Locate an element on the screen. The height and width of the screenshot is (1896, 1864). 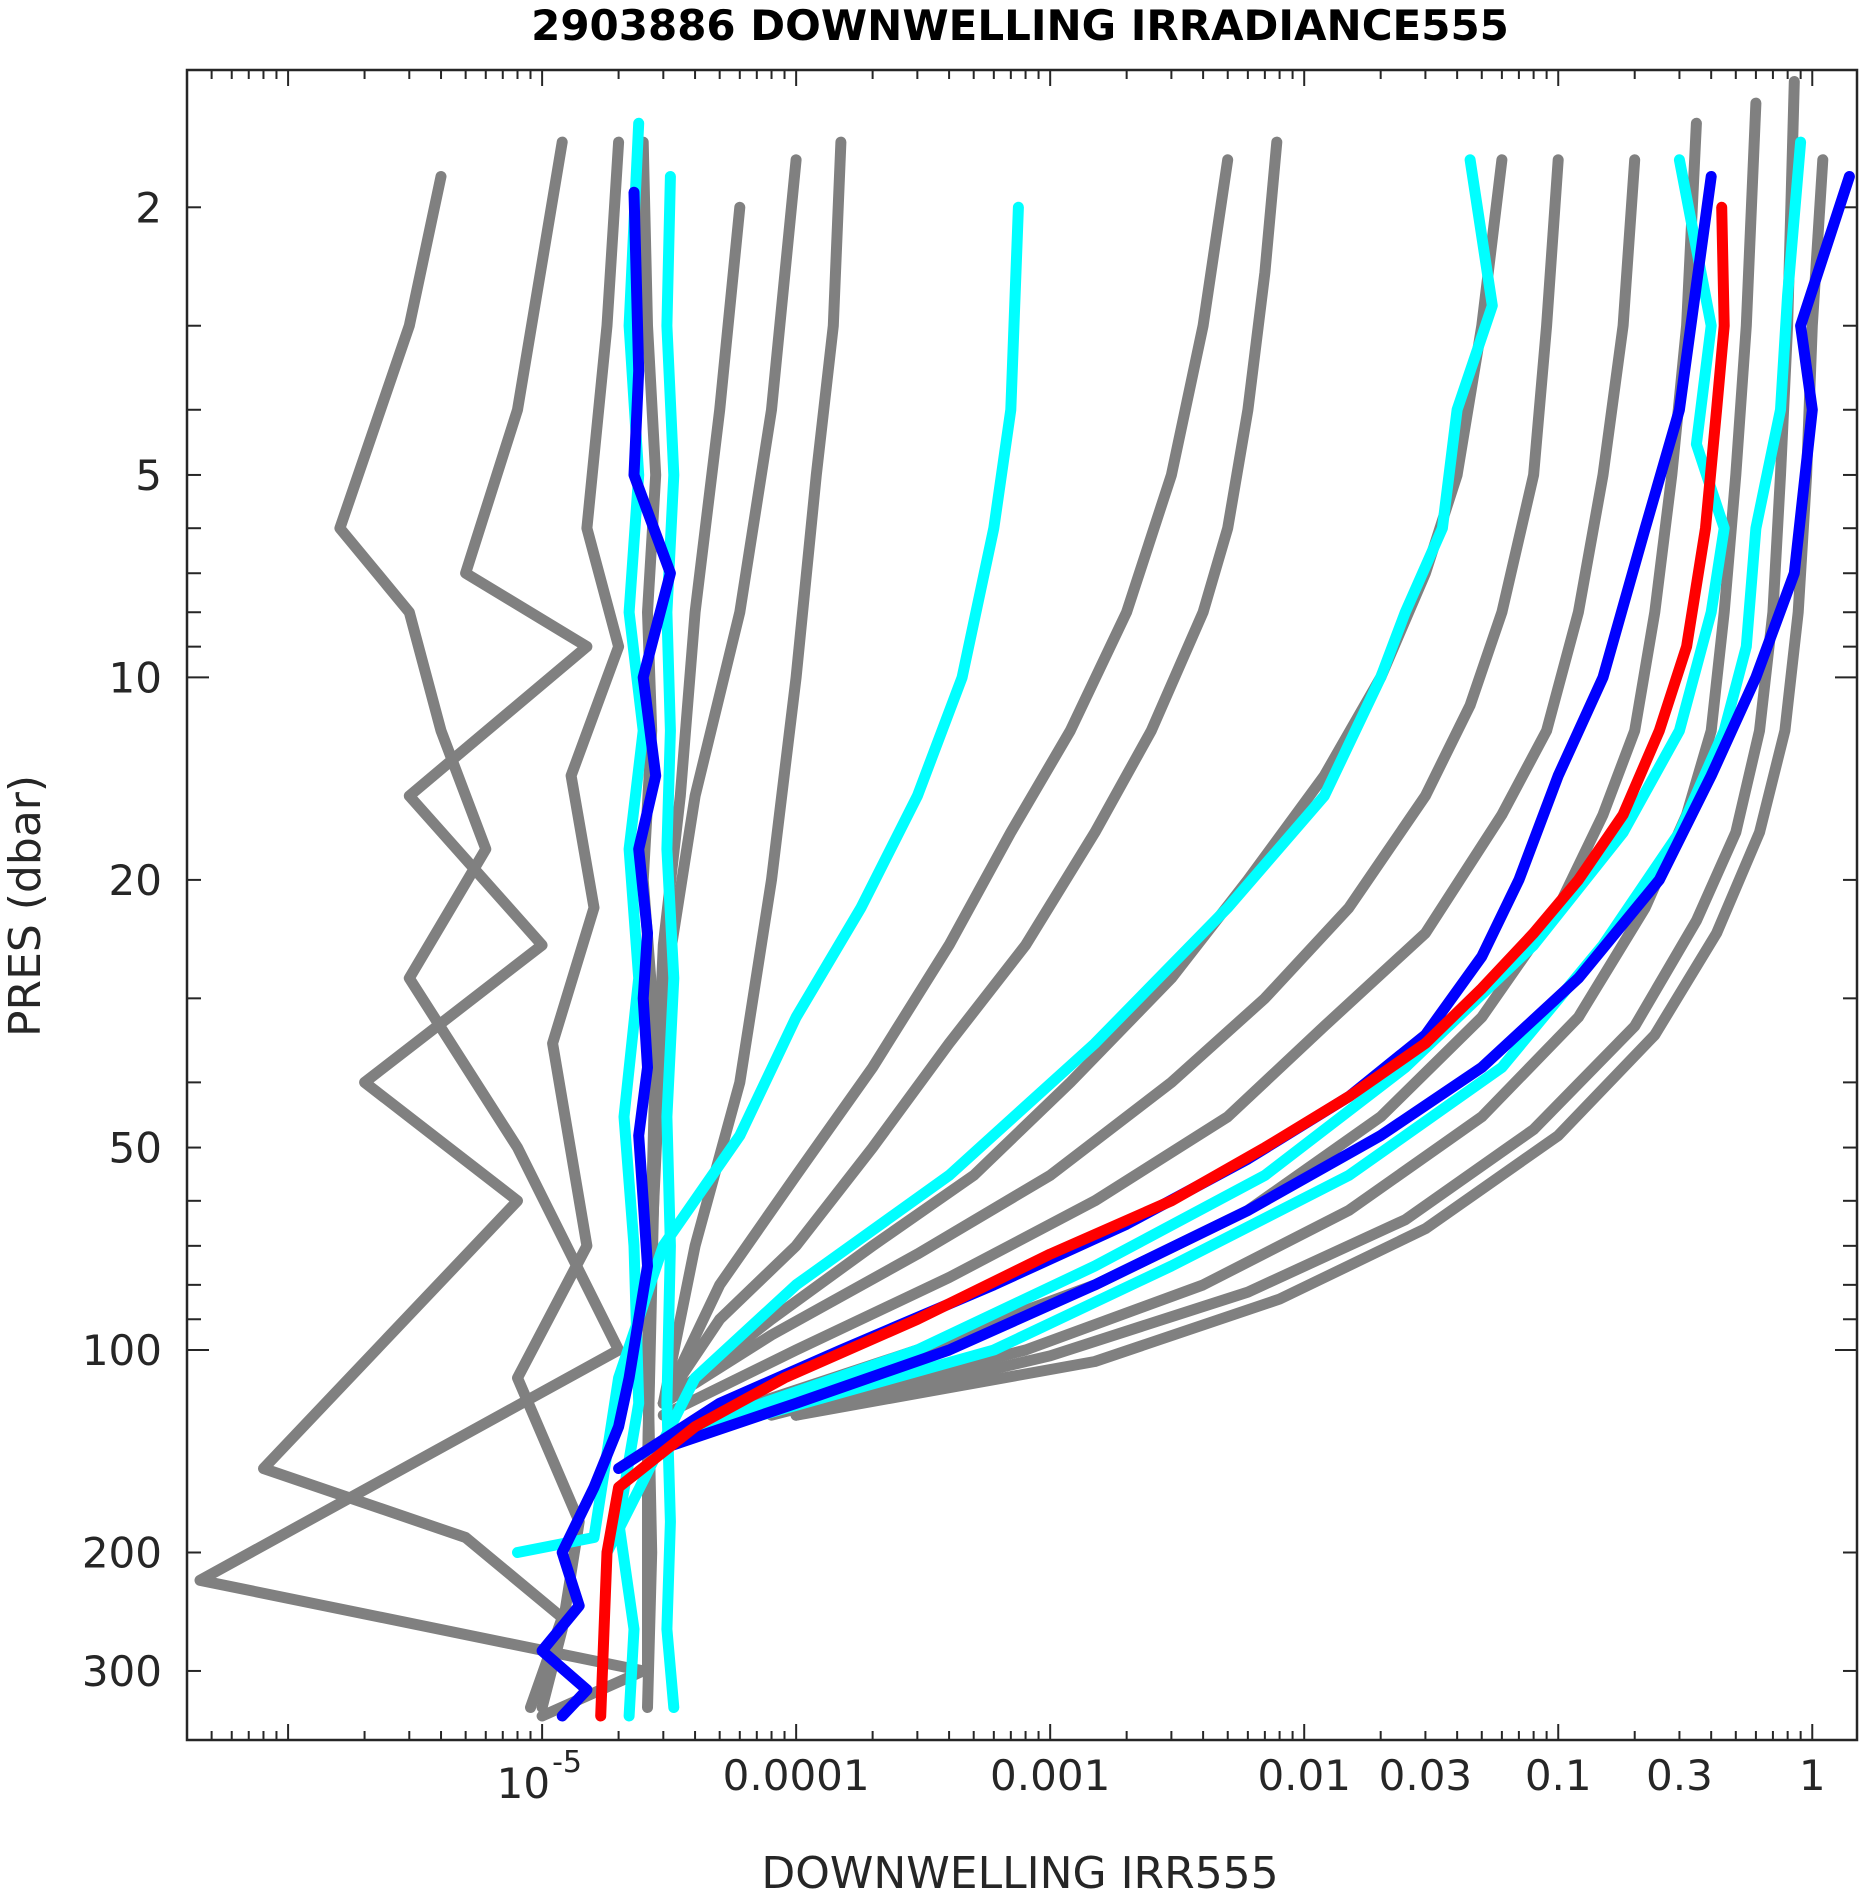
x-tick-label: 0.0001 is located at coordinates (796, 1775).